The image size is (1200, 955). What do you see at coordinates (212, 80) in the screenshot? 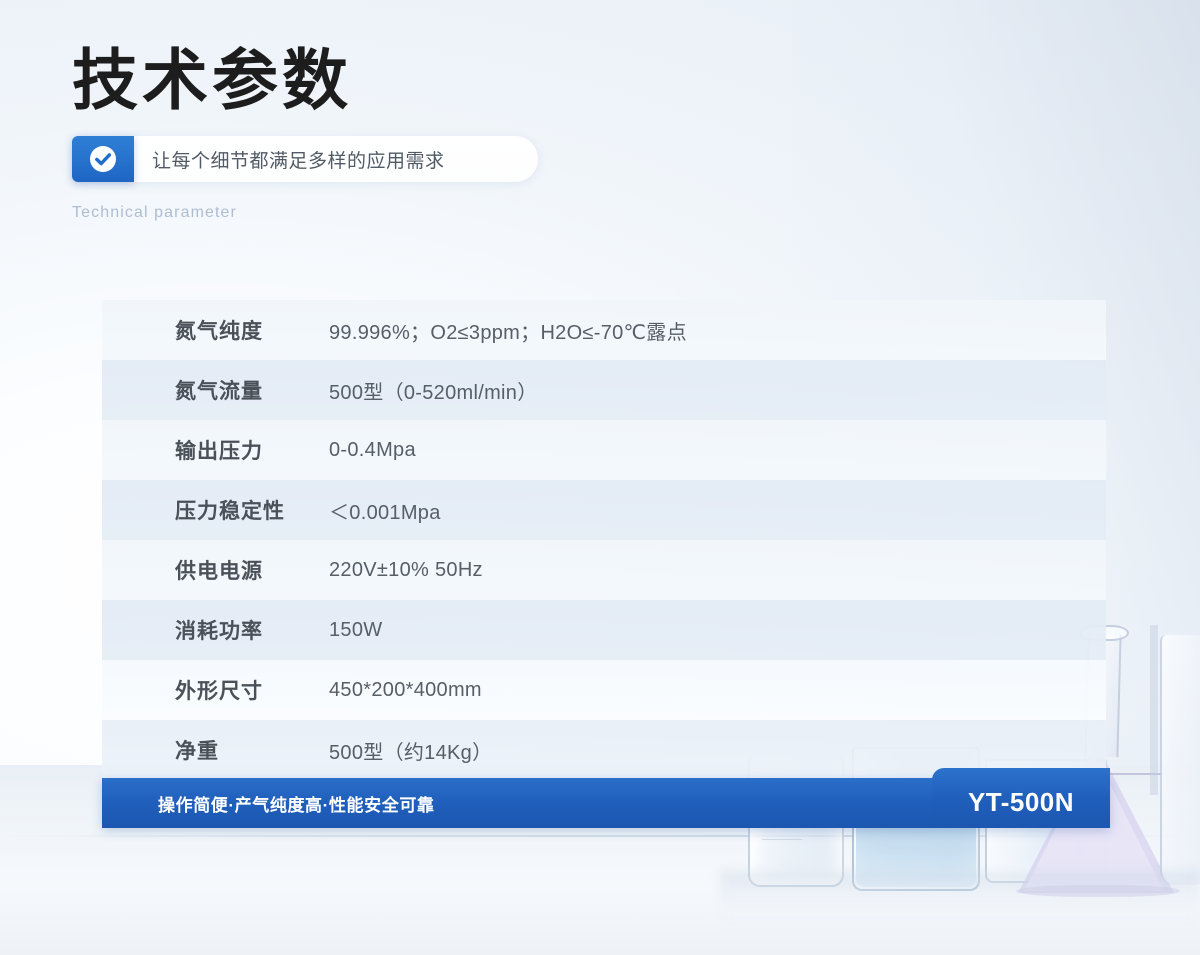
I see `page-title: 技术参数` at bounding box center [212, 80].